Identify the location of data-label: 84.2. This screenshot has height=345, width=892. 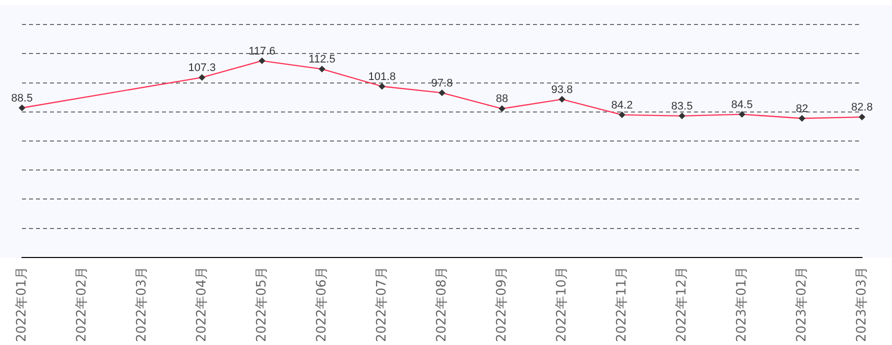
(622, 105).